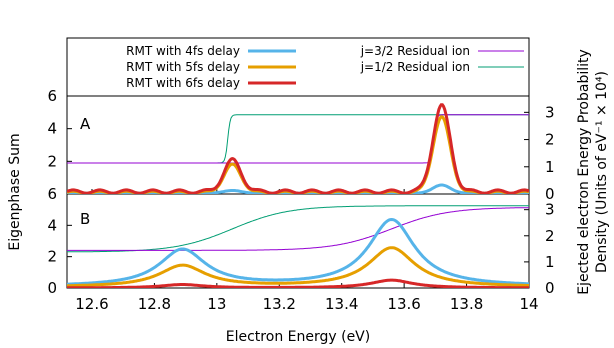 The height and width of the screenshot is (348, 614). Describe the element at coordinates (91, 304) in the screenshot. I see `x-tick-label: 12.6` at that location.